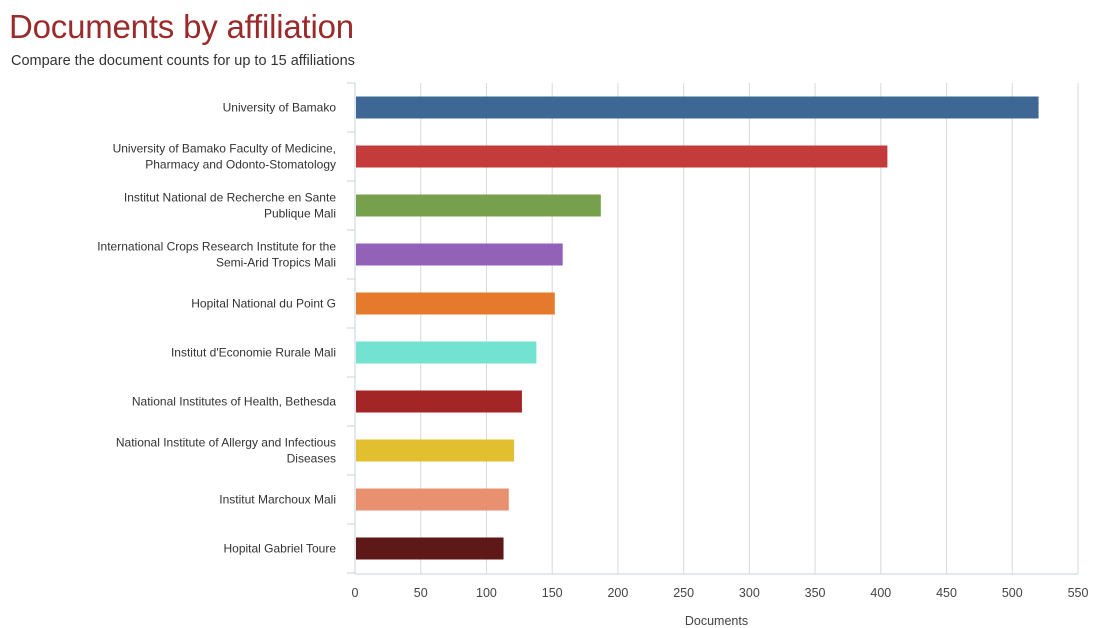 The height and width of the screenshot is (628, 1095). I want to click on category-label-line: Publique Mali, so click(300, 214).